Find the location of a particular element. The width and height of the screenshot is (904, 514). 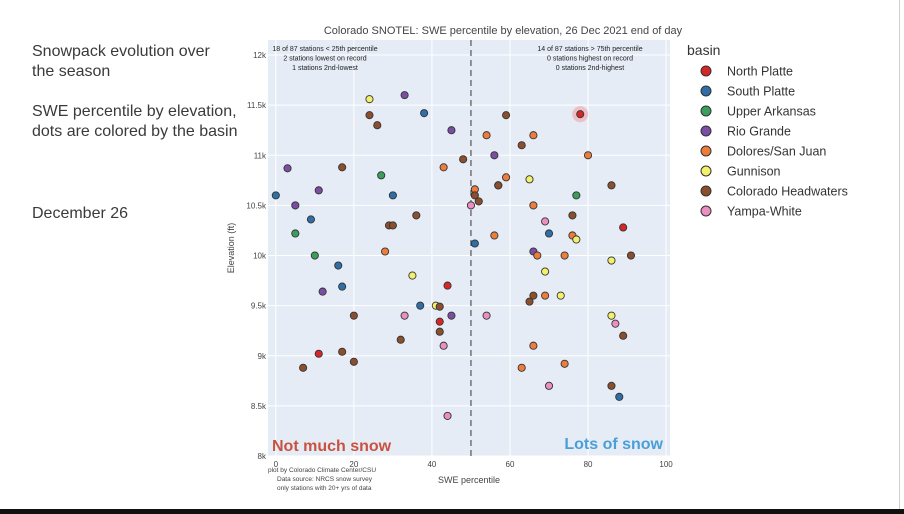

annotation-left-line: 1 stations 2nd-lowest is located at coordinates (325, 68).